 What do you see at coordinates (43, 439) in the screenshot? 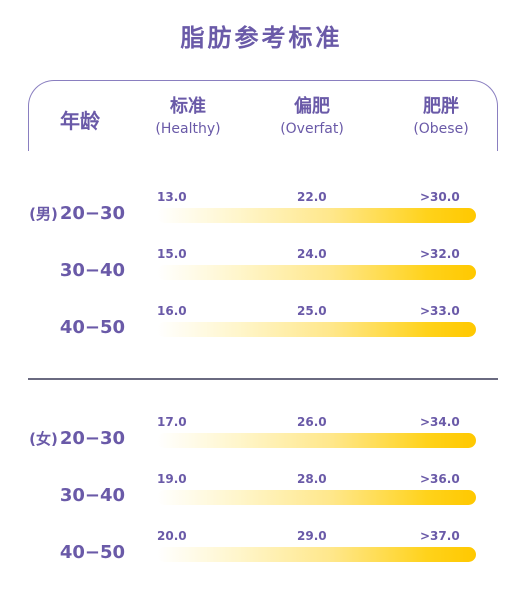
I see `sex-label: (女)` at bounding box center [43, 439].